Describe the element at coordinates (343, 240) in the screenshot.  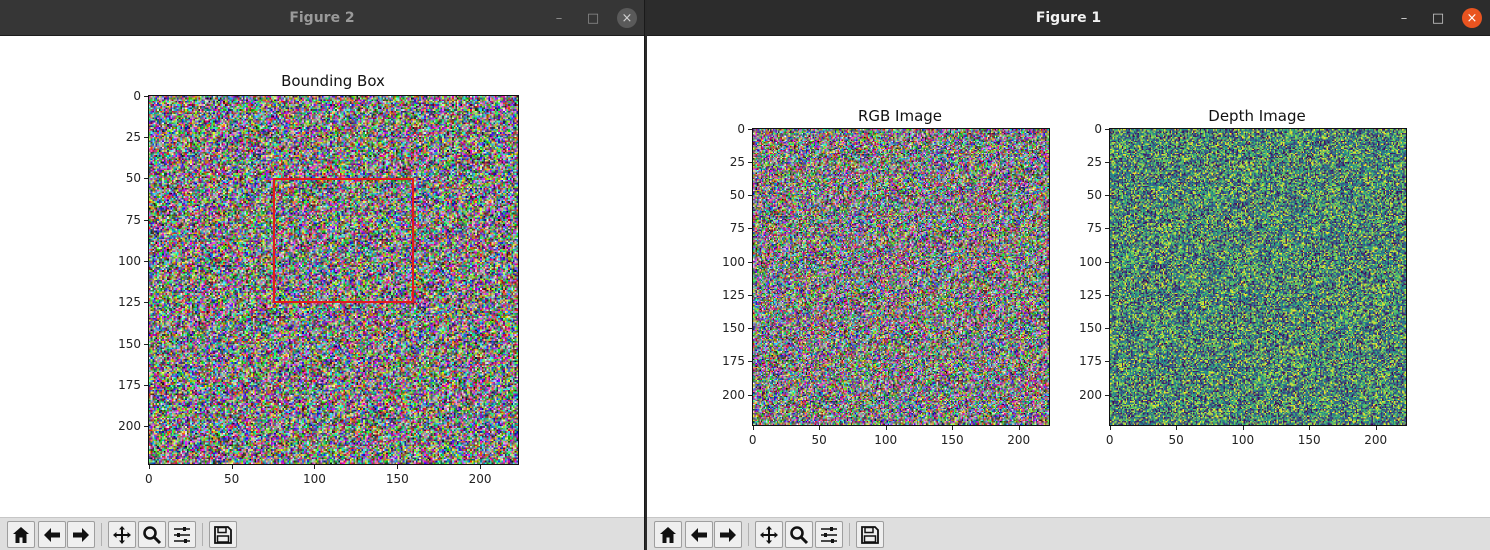
I see `bounding-box-rectangle` at that location.